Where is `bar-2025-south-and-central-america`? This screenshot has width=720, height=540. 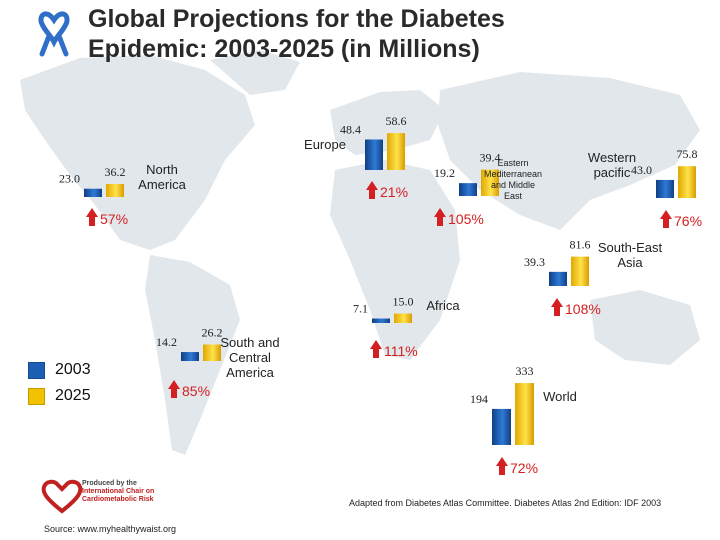
bar-2025-south-and-central-america is located at coordinates (212, 352).